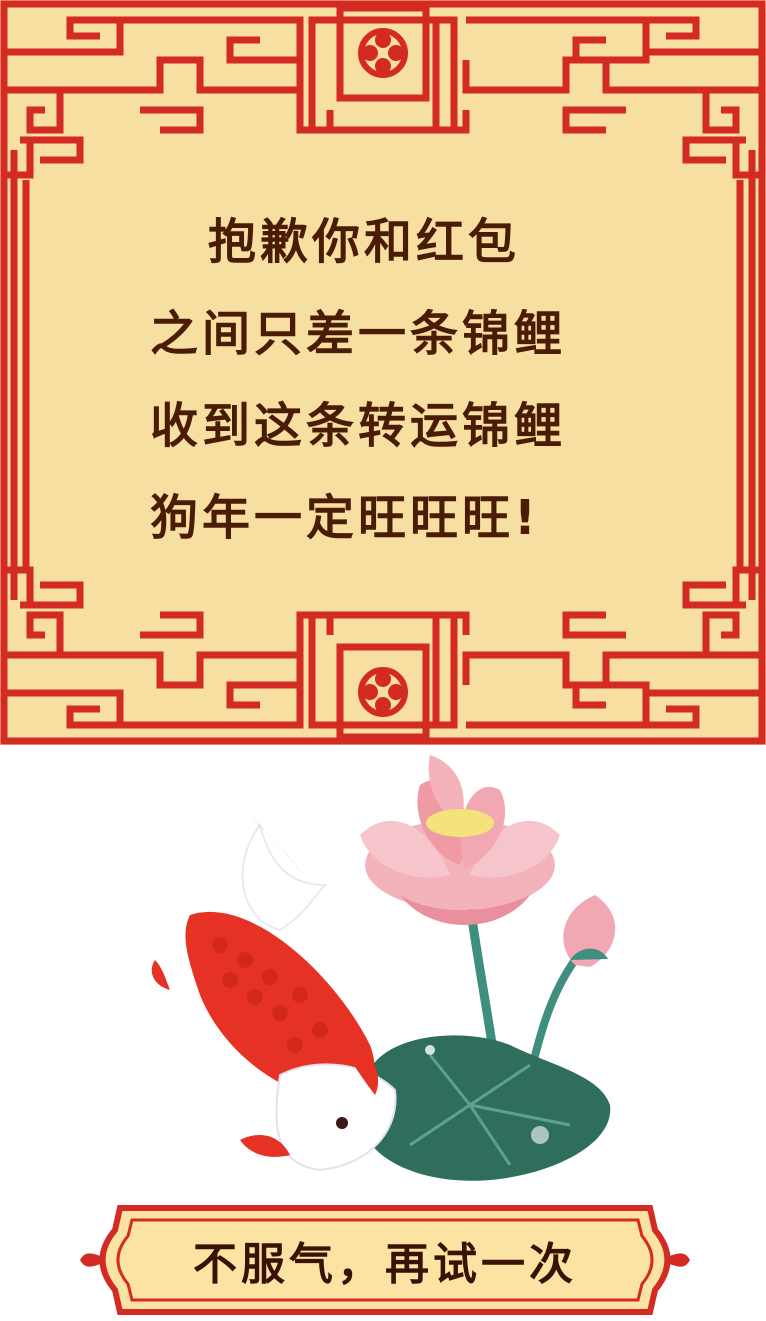 The height and width of the screenshot is (1321, 766). I want to click on message-line-1: 抱歉你和红包, so click(364, 242).